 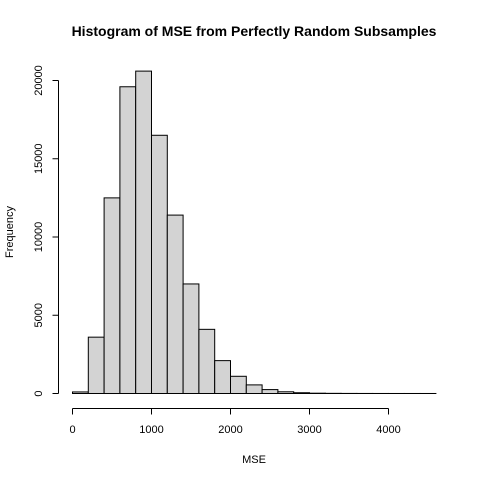 I want to click on x-tick-label: 1000, so click(x=151, y=430).